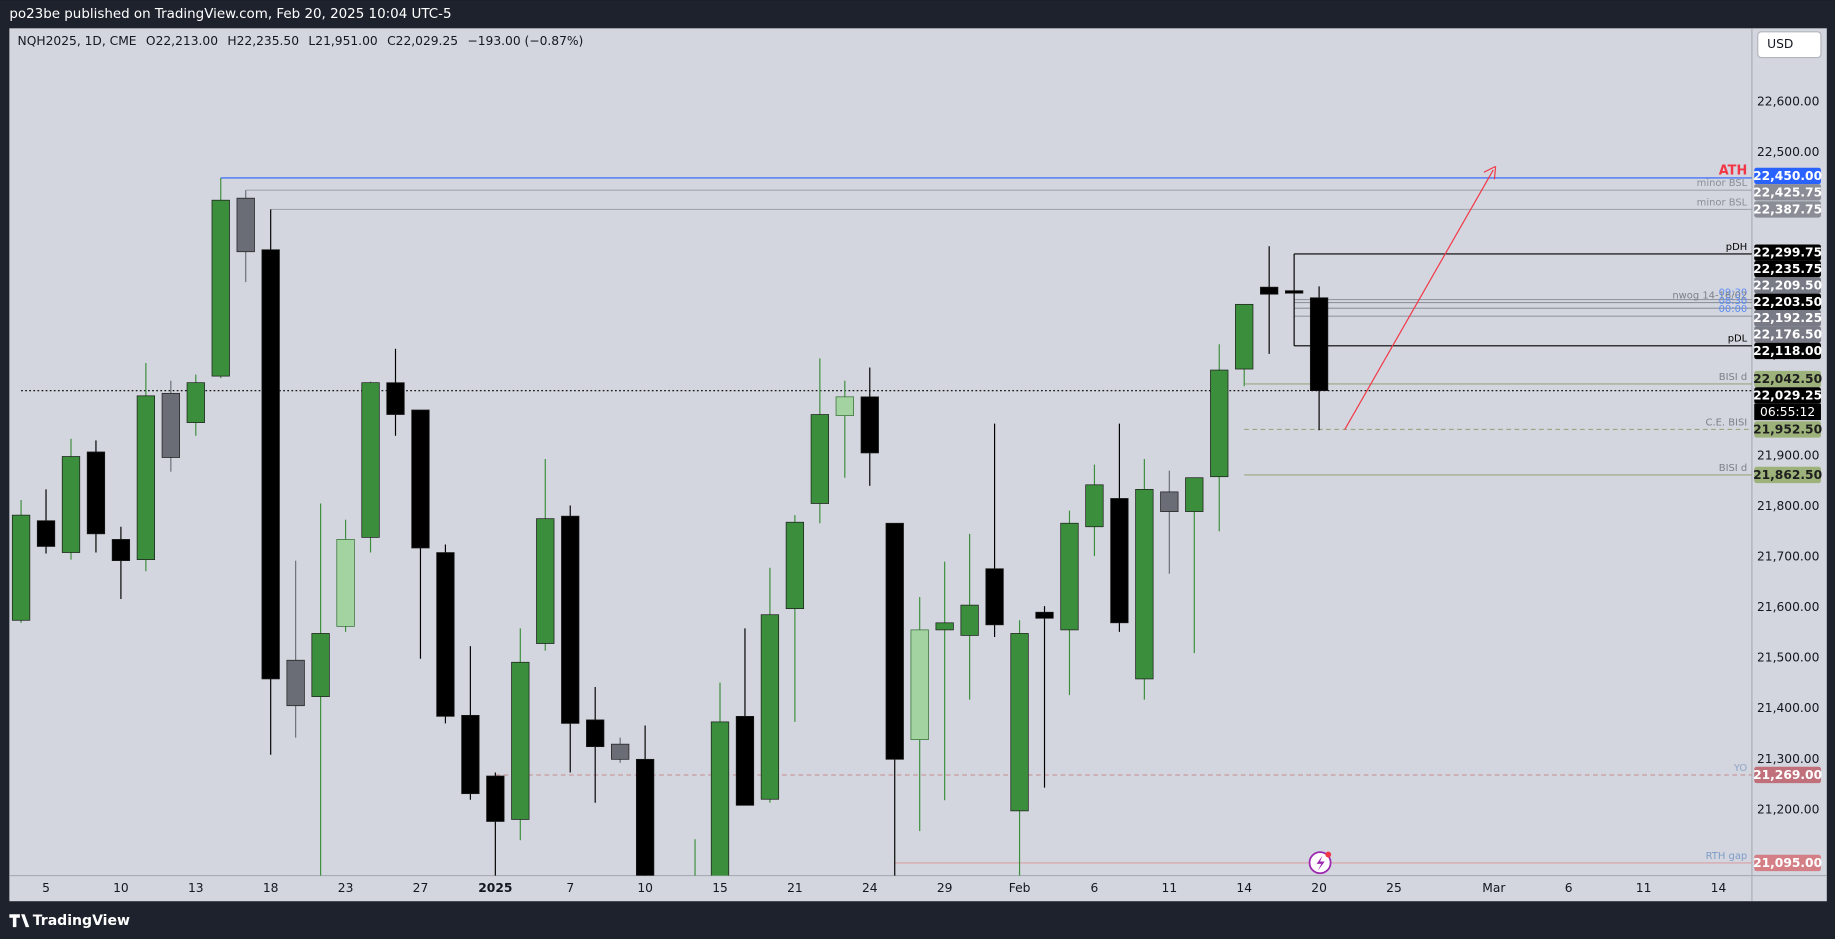 Image resolution: width=1835 pixels, height=939 pixels. Describe the element at coordinates (1095, 888) in the screenshot. I see `x-tick-label: 6` at that location.